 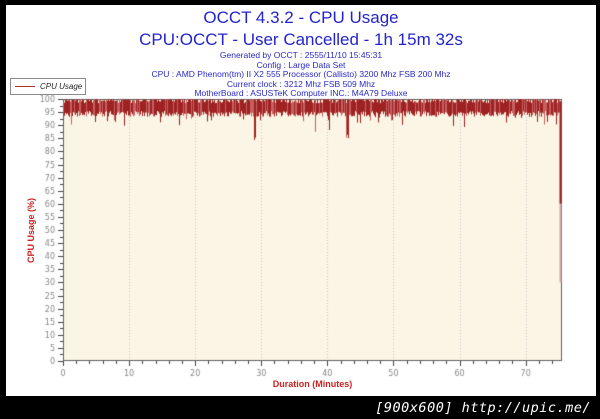 I want to click on report-title: OCCT 4.3.2 - CPU Usage, so click(x=301, y=17).